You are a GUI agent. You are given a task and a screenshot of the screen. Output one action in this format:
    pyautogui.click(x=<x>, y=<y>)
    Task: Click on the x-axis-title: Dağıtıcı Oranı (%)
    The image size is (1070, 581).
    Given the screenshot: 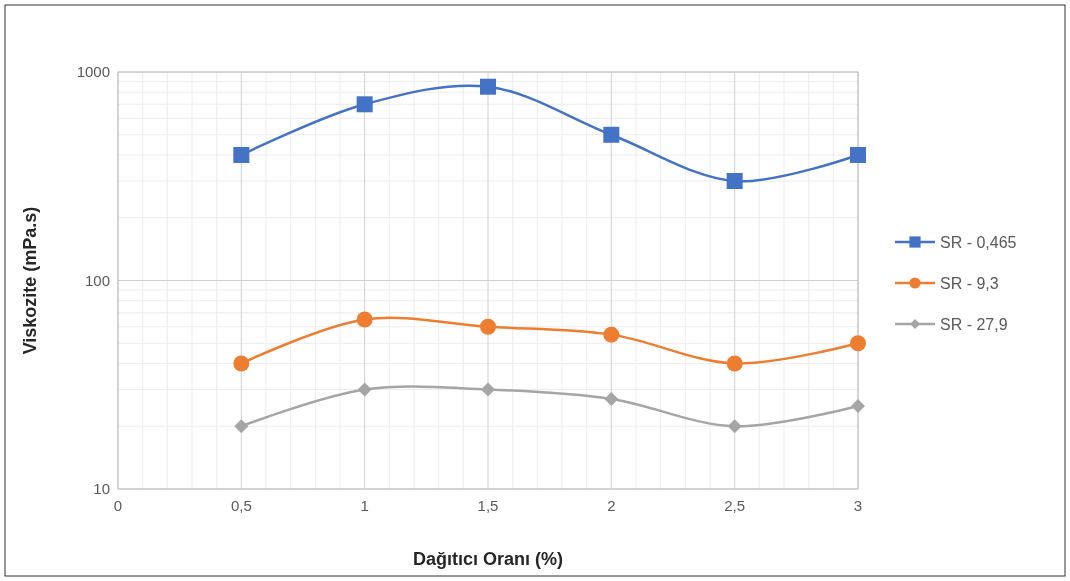 What is the action you would take?
    pyautogui.click(x=488, y=559)
    